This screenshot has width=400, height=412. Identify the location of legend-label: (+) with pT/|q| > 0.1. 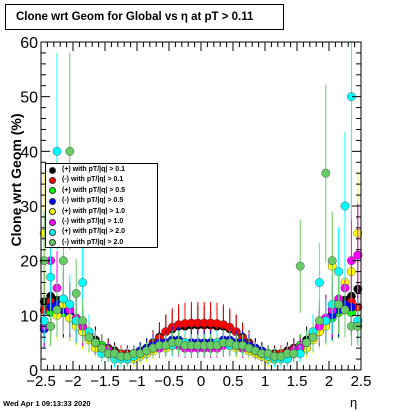
(94, 169).